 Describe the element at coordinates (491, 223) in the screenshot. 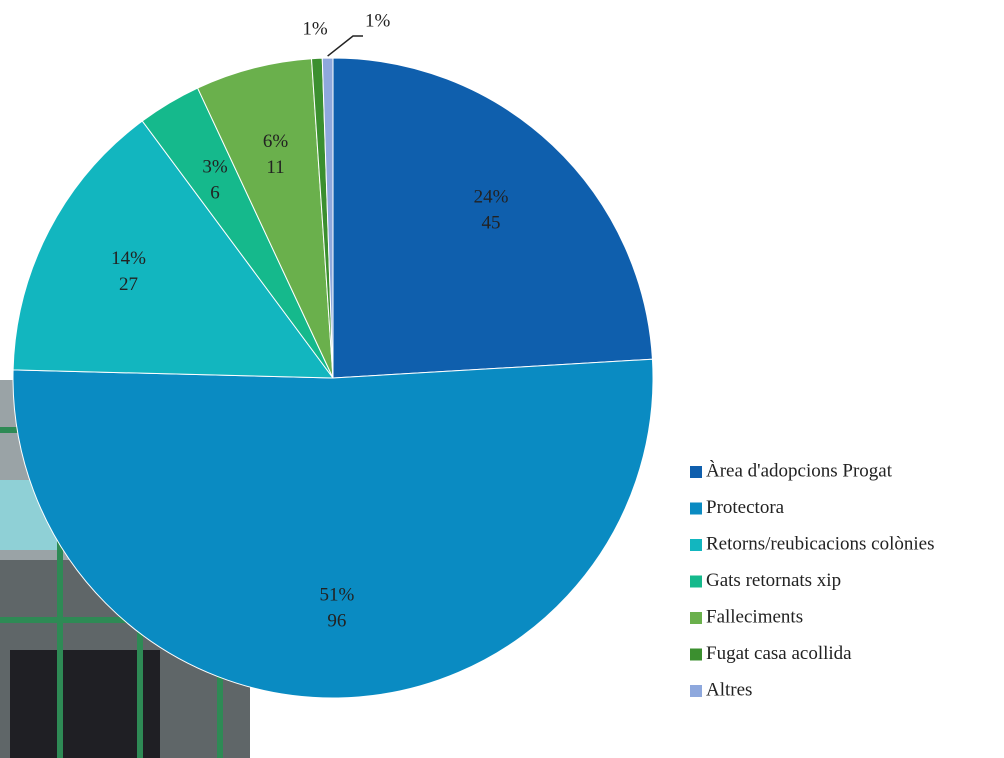

I see `value-label: 45` at that location.